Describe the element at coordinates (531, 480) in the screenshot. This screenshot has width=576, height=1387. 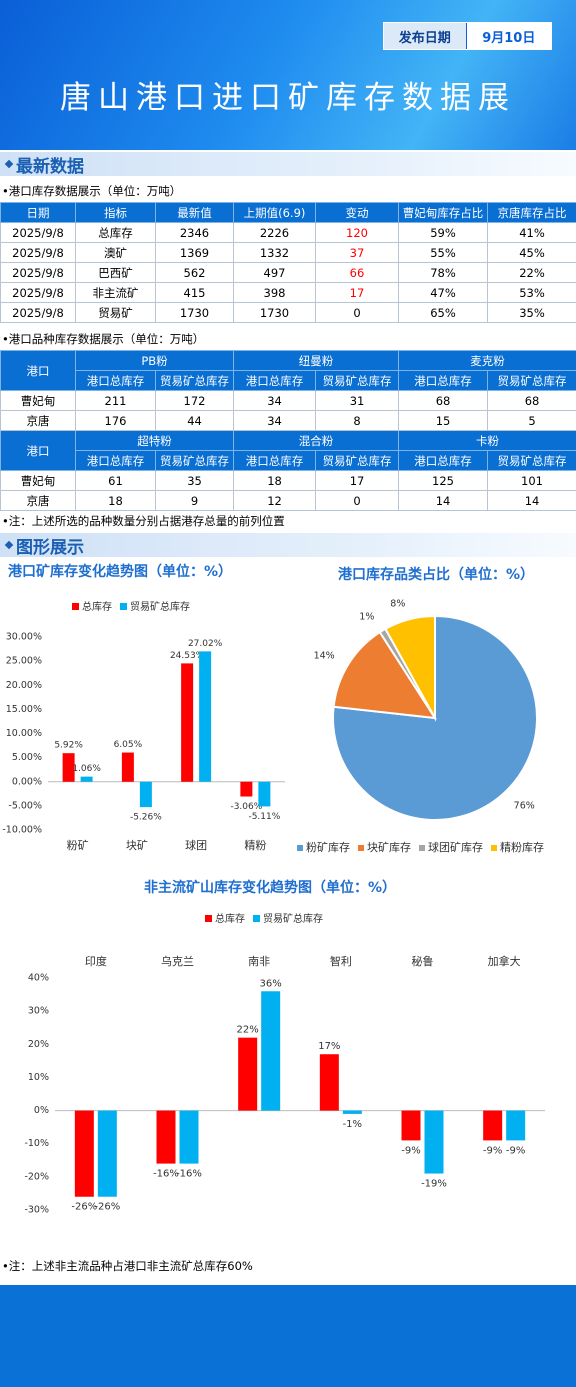
I see `cell: 101` at that location.